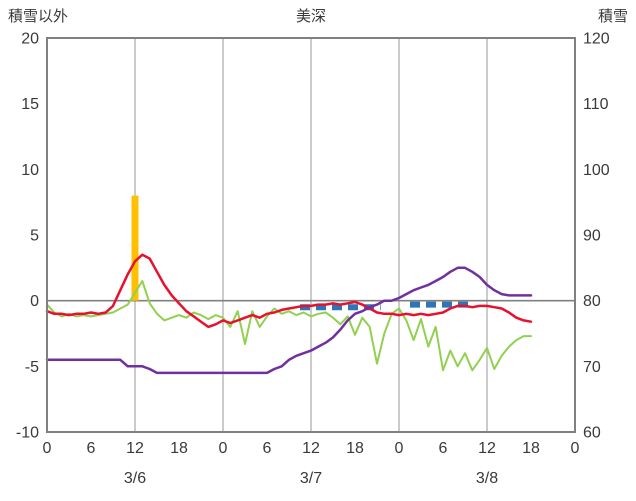 The width and height of the screenshot is (636, 501). I want to click on y-left-tick-label: 10, so click(30, 170).